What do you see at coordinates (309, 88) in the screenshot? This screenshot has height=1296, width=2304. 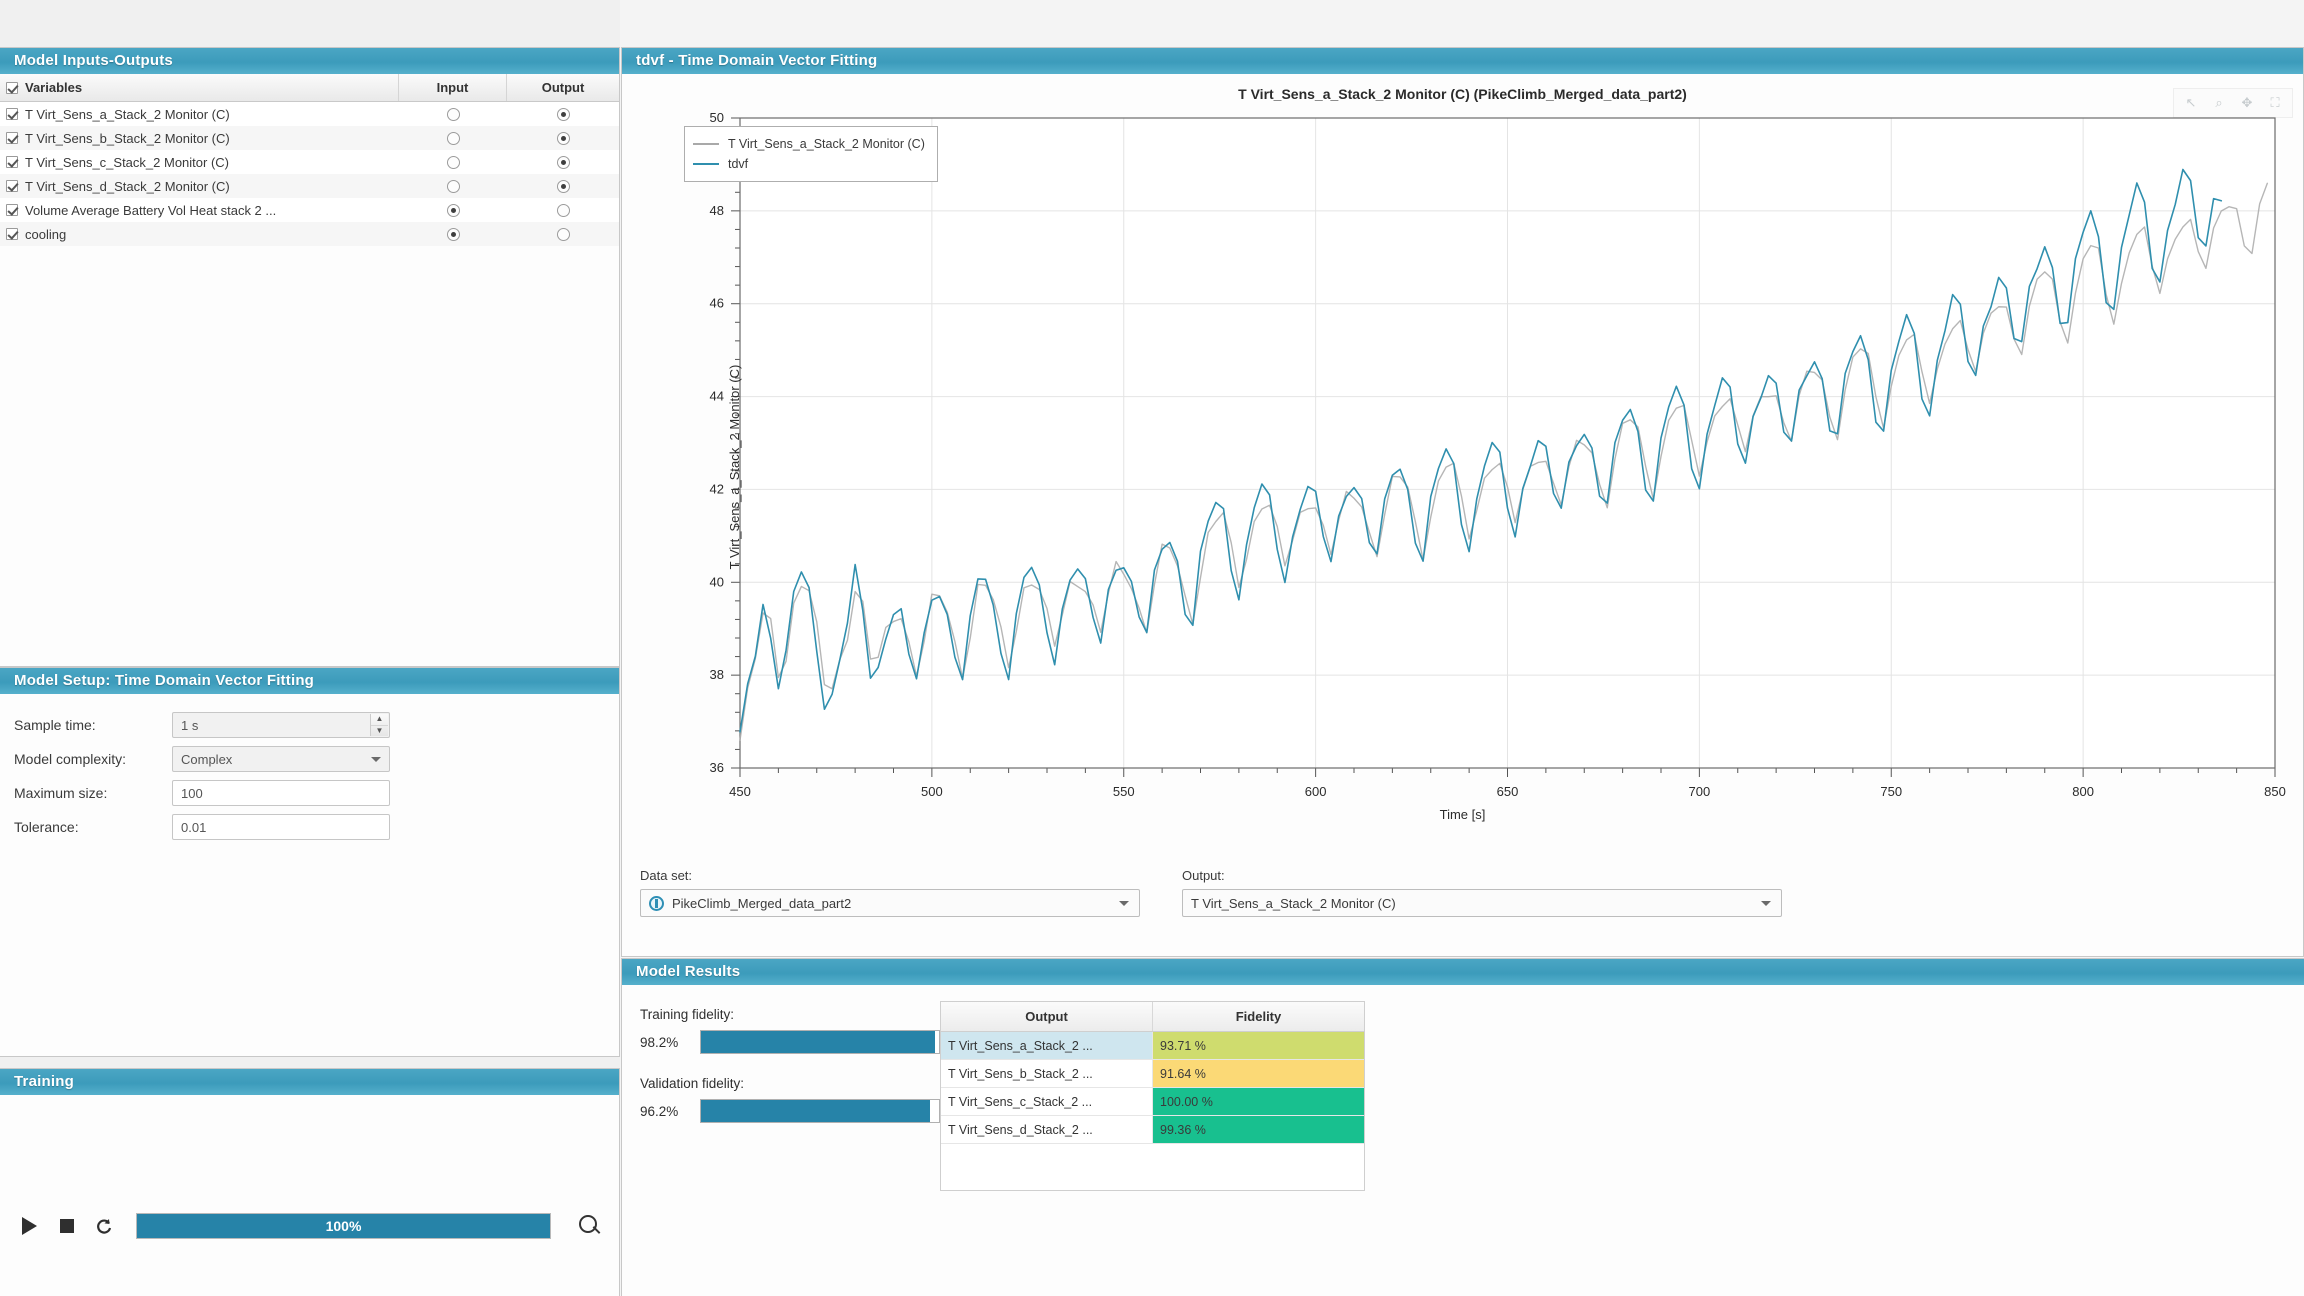 I see `io-table-header: Variables Input Output` at bounding box center [309, 88].